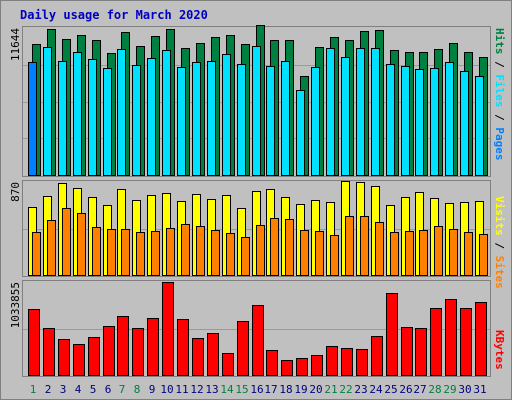  I want to click on kbytes-legend: KBytes, so click(499, 350).